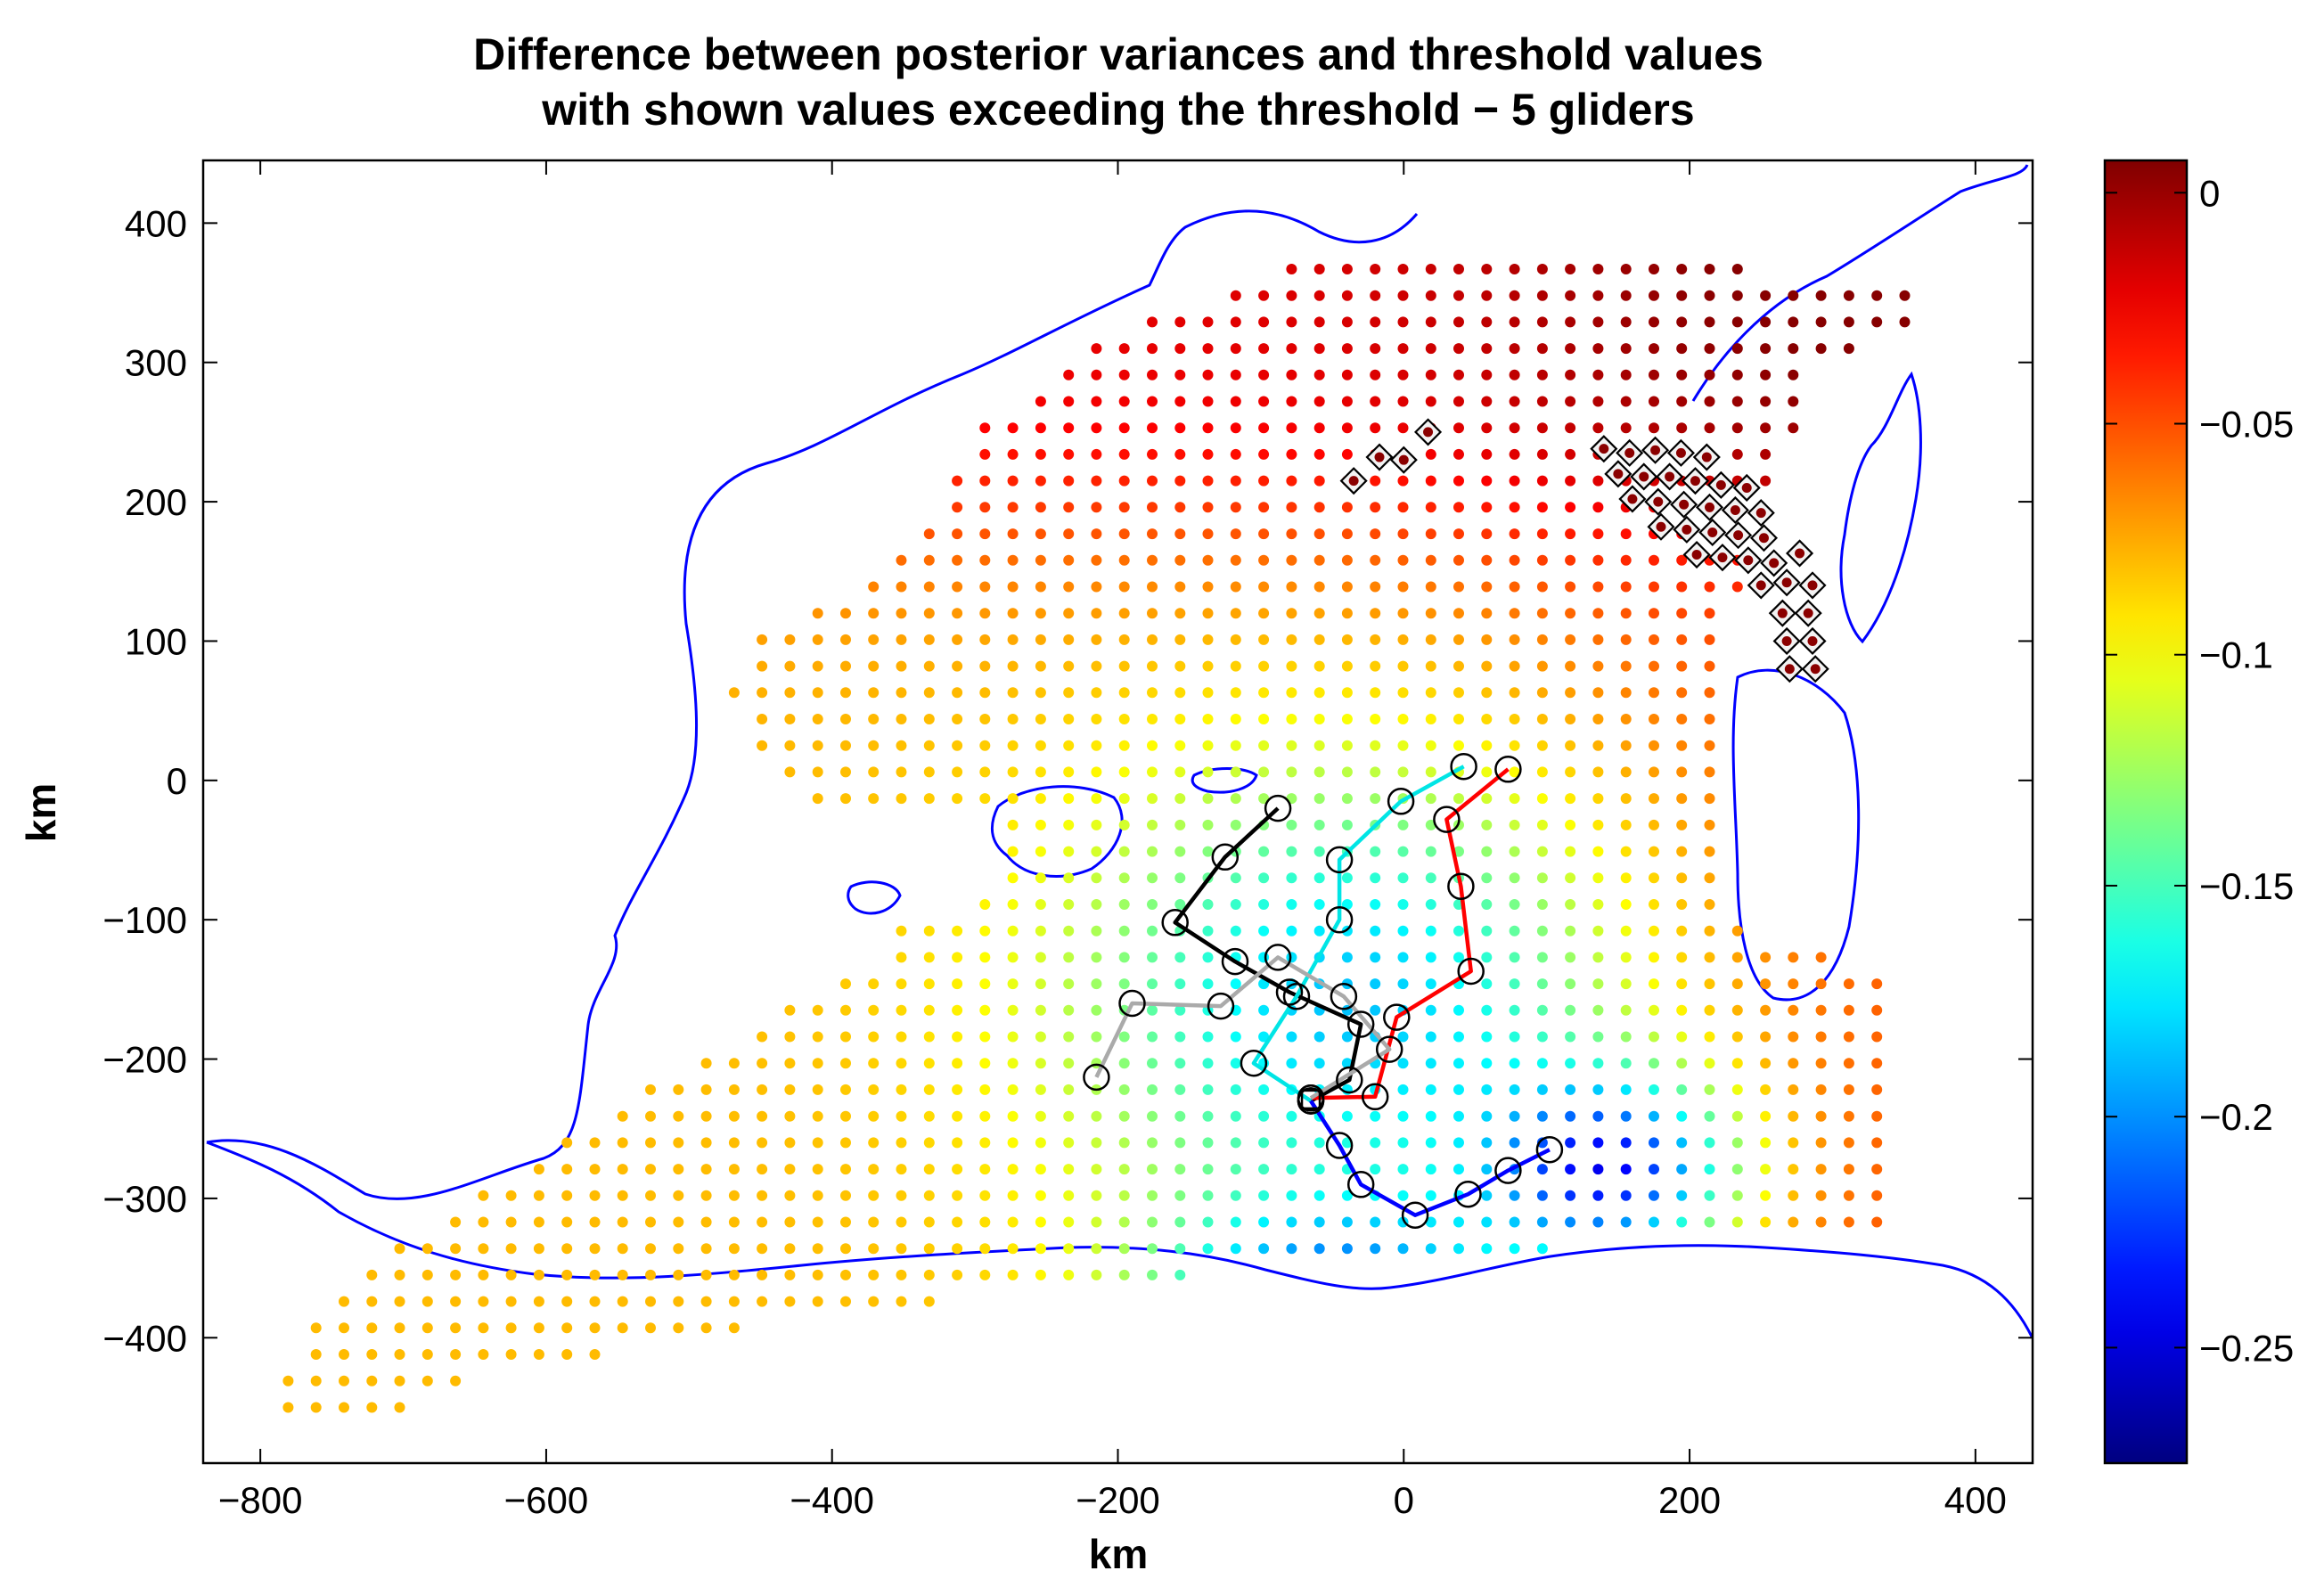 The image size is (2324, 1595). I want to click on exceeding-point-dot, so click(1670, 477).